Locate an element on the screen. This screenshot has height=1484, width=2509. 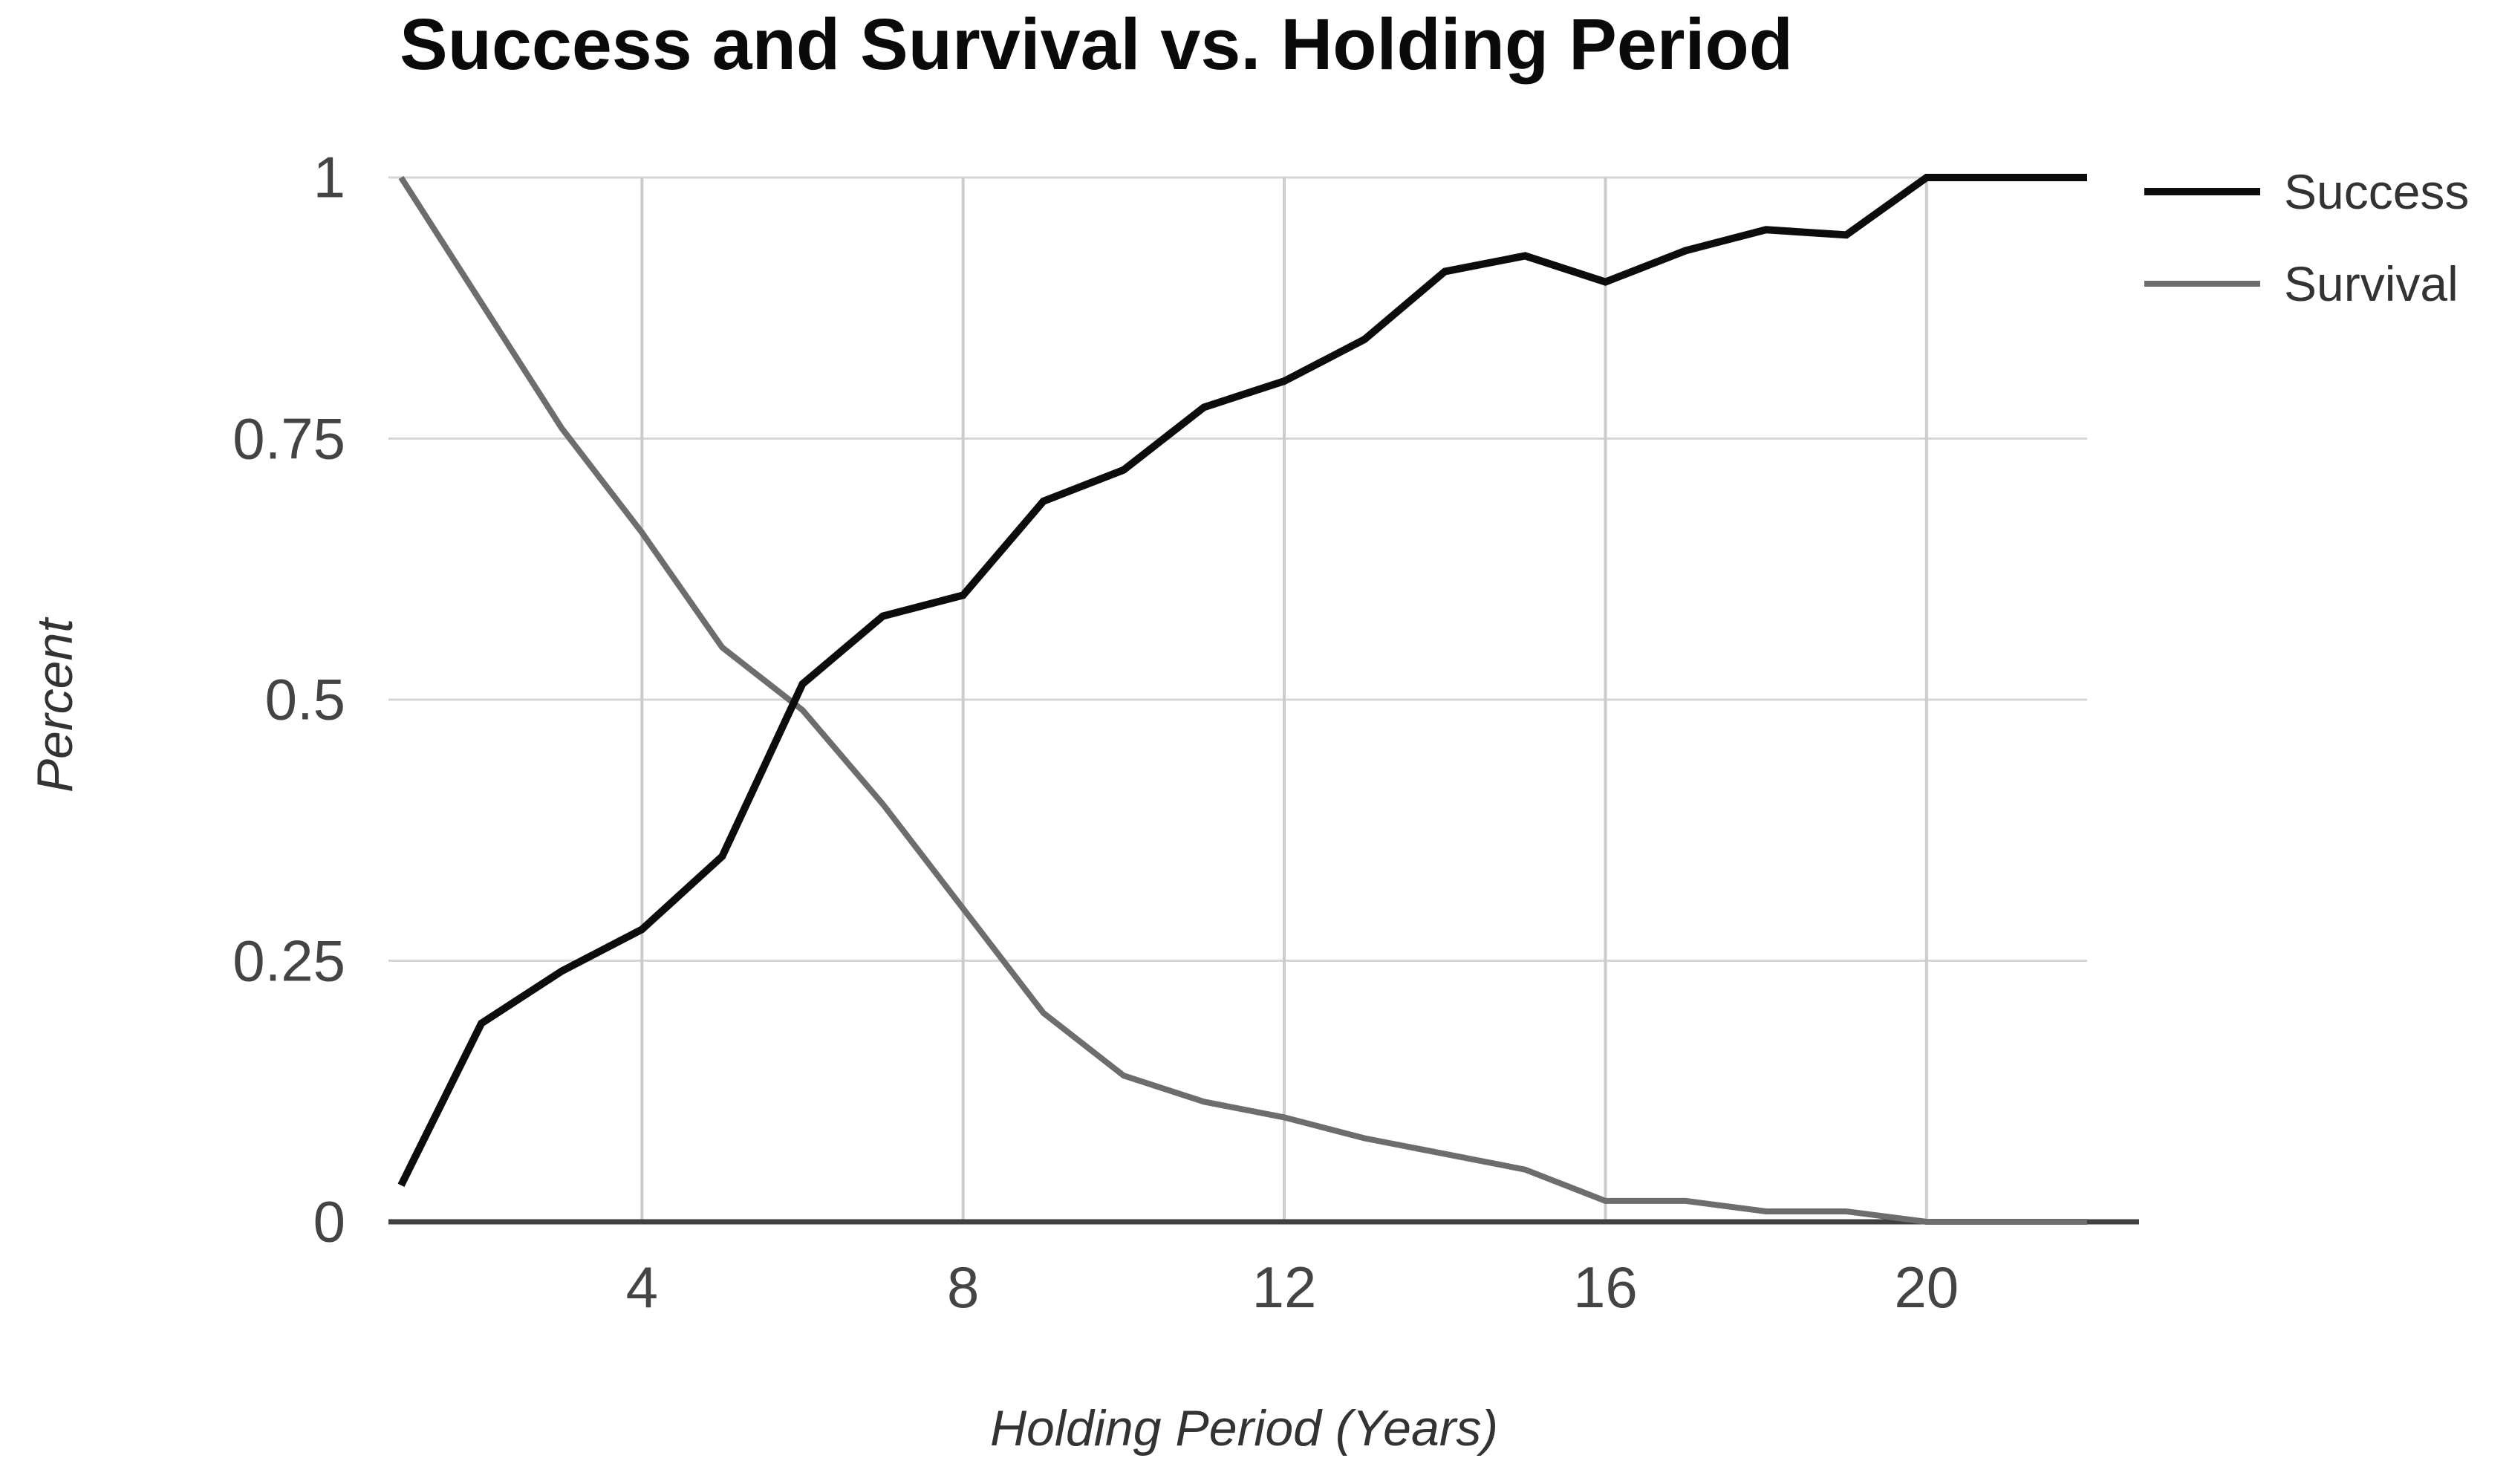
legend-item-success: Success is located at coordinates (2307, 192).